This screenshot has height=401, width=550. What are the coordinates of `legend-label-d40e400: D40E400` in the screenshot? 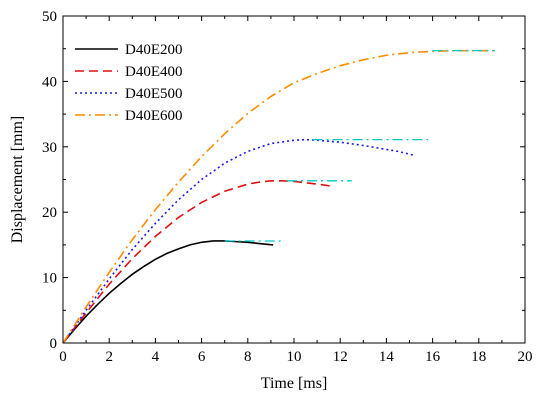 It's located at (154, 72).